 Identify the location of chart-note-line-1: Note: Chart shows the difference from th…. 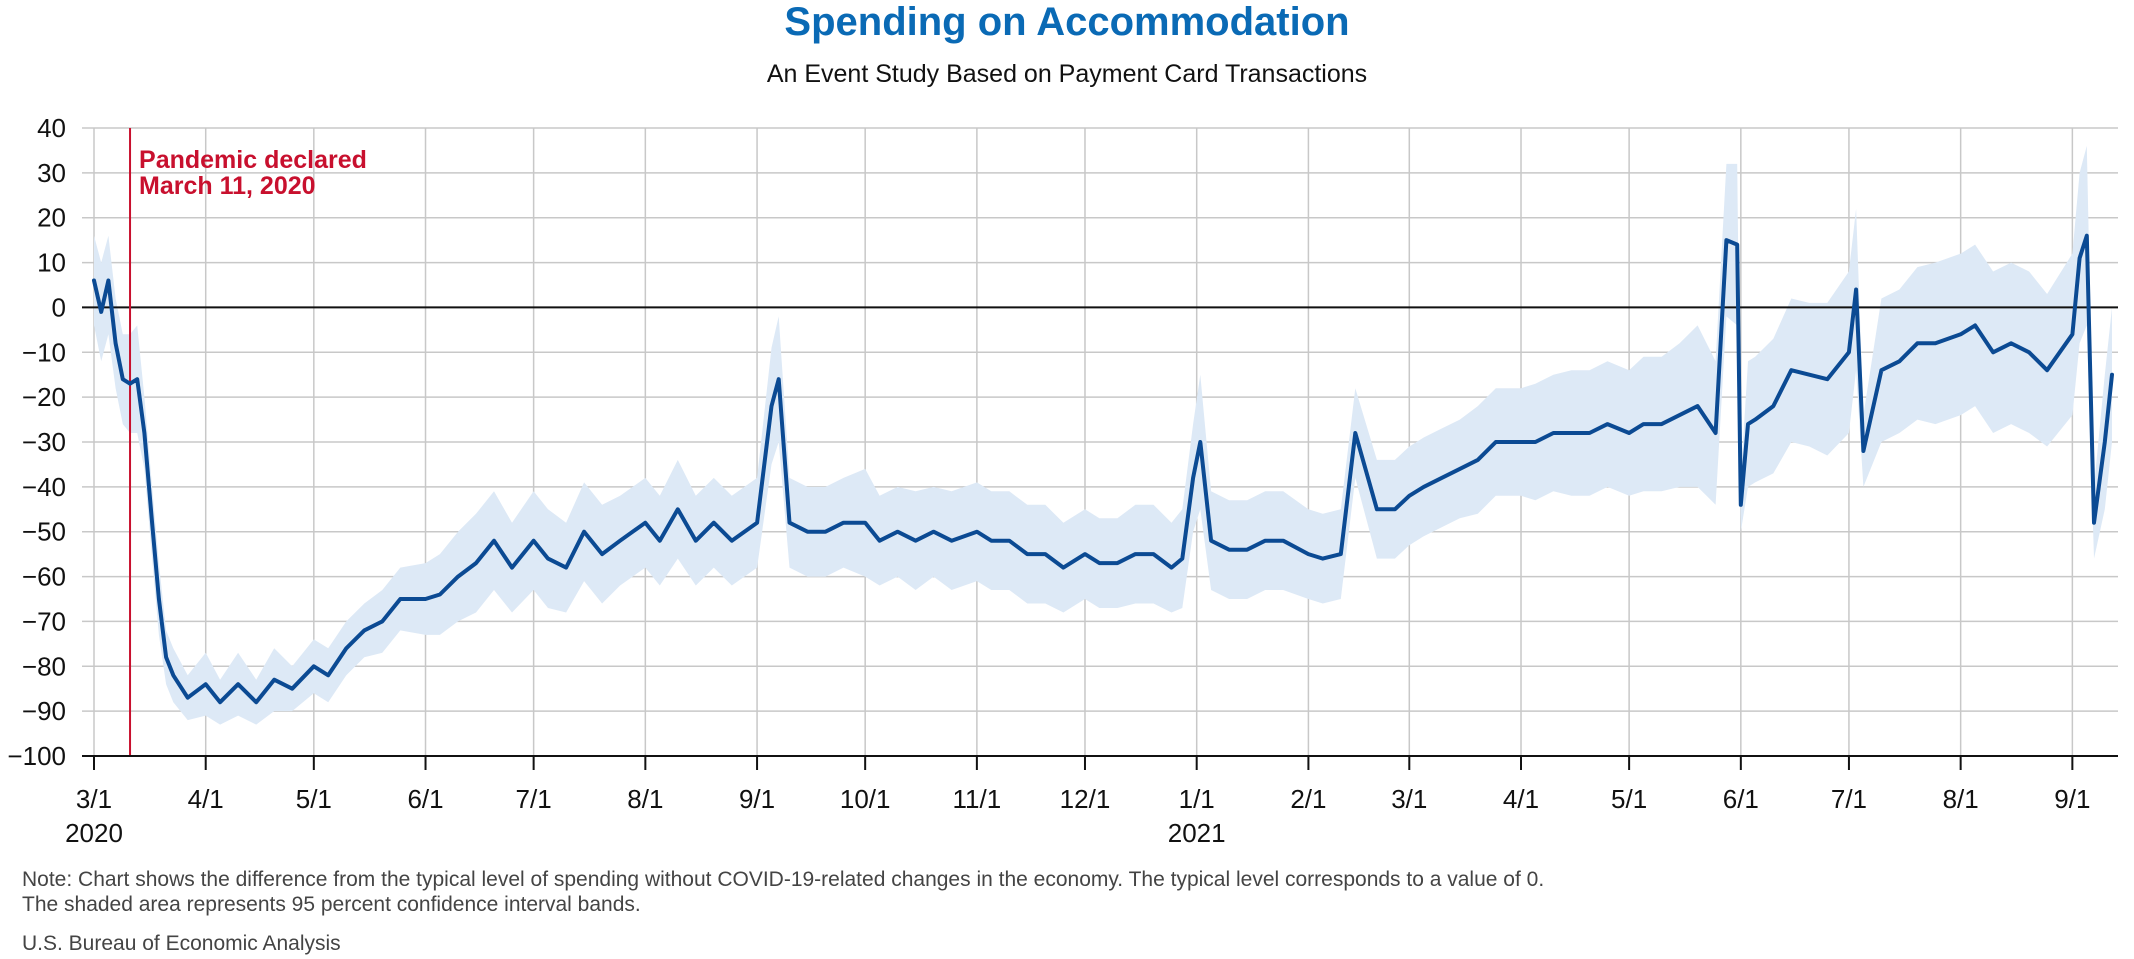
(783, 879).